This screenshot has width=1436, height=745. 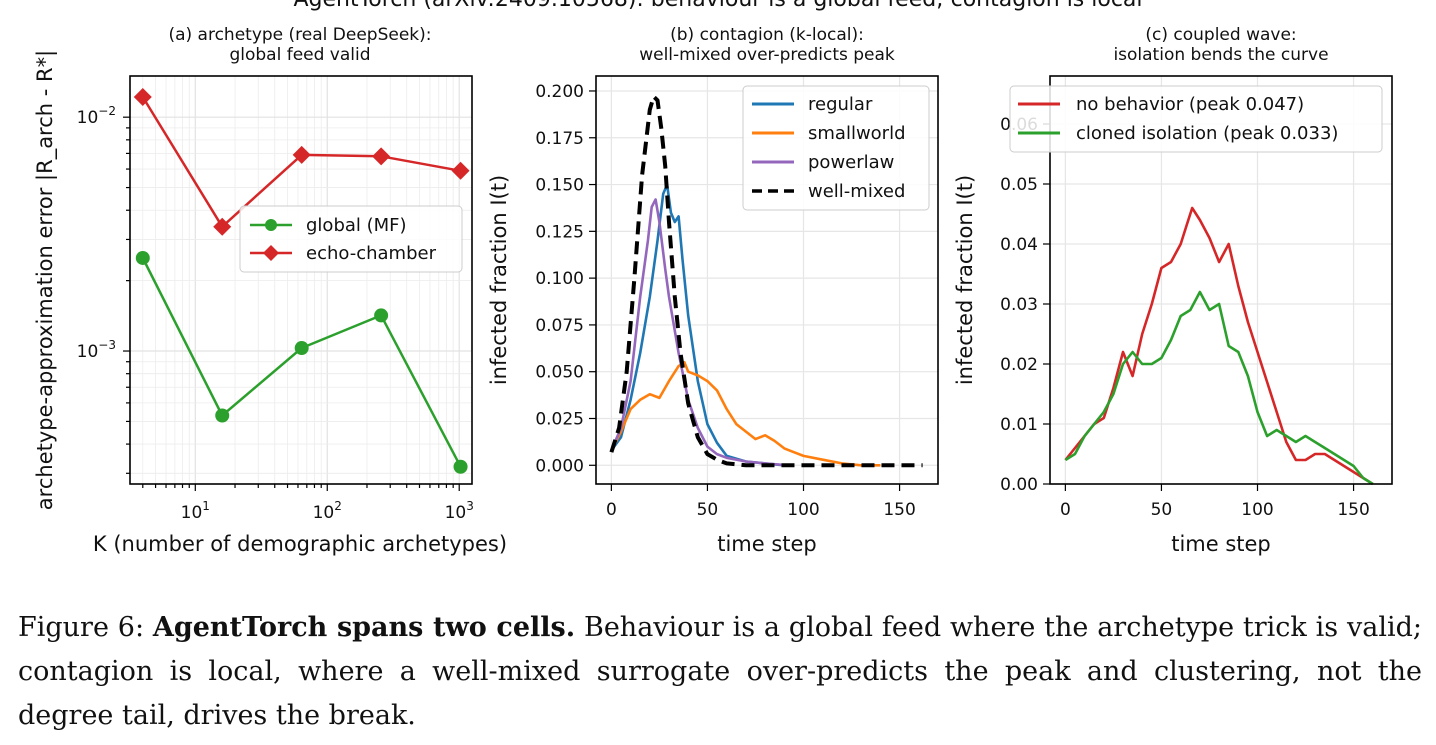 I want to click on legend-label-global: global (MF), so click(x=356, y=225).